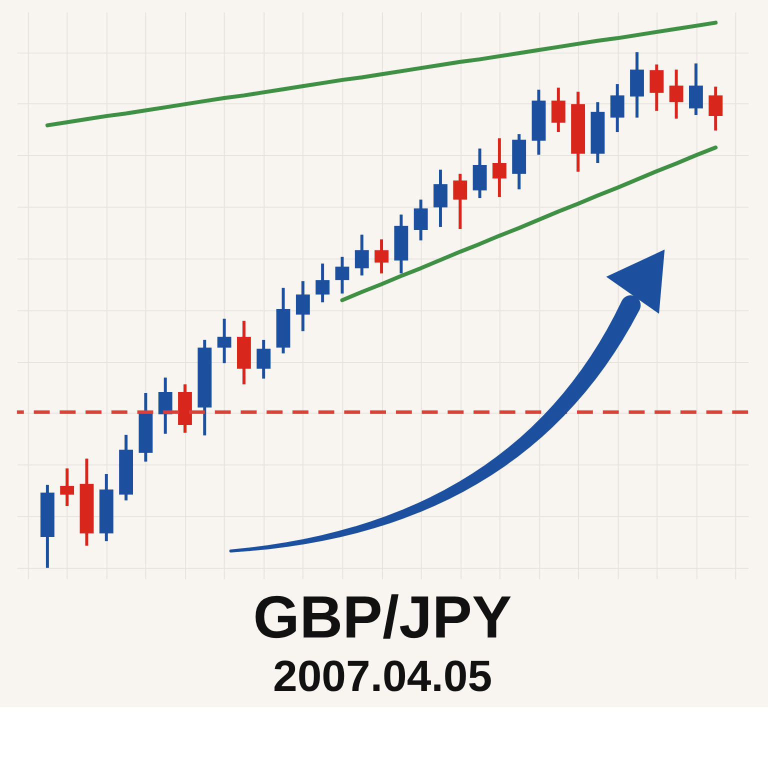 Image resolution: width=768 pixels, height=768 pixels. Describe the element at coordinates (382, 617) in the screenshot. I see `text: GBP/JPY` at that location.